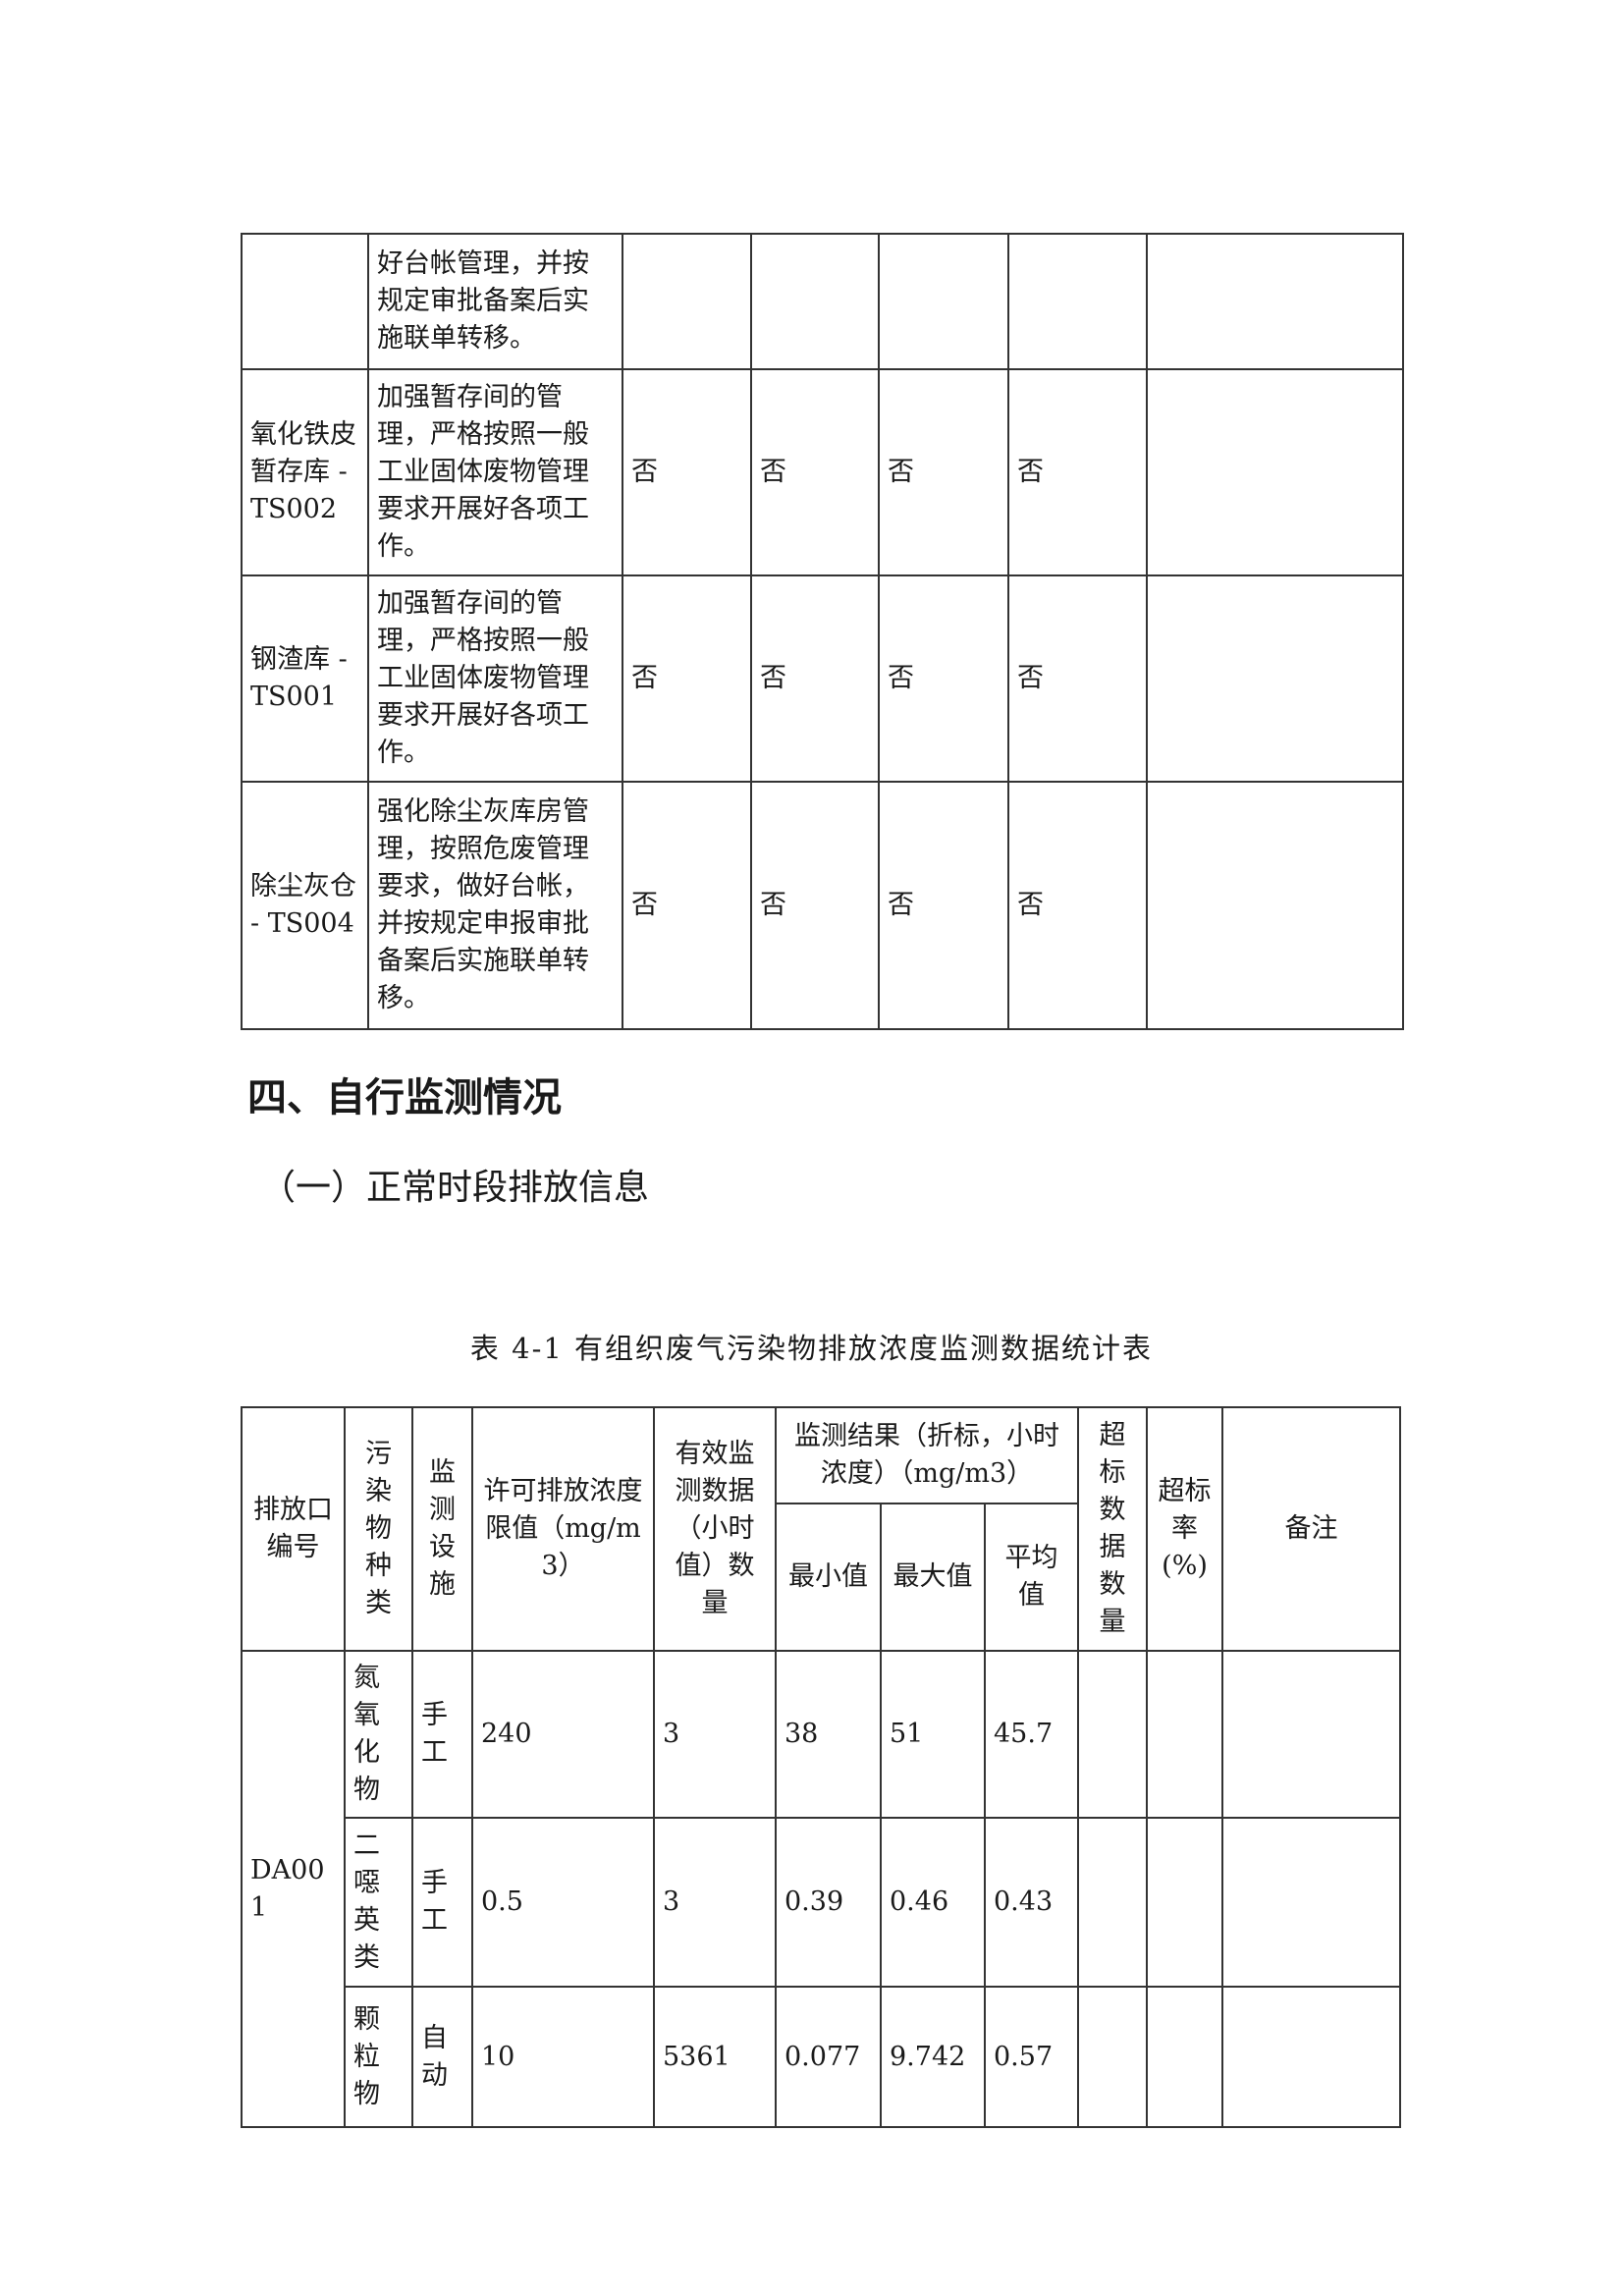 Image resolution: width=1623 pixels, height=2296 pixels. I want to click on header-exceed-rate: 超标率(%), so click(1185, 1529).